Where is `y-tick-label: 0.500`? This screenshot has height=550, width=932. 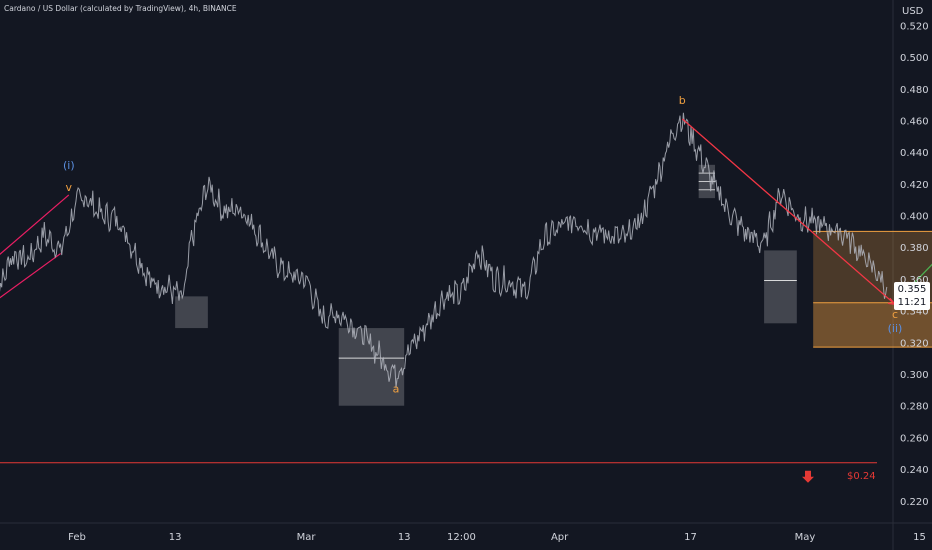
y-tick-label: 0.500 is located at coordinates (914, 58).